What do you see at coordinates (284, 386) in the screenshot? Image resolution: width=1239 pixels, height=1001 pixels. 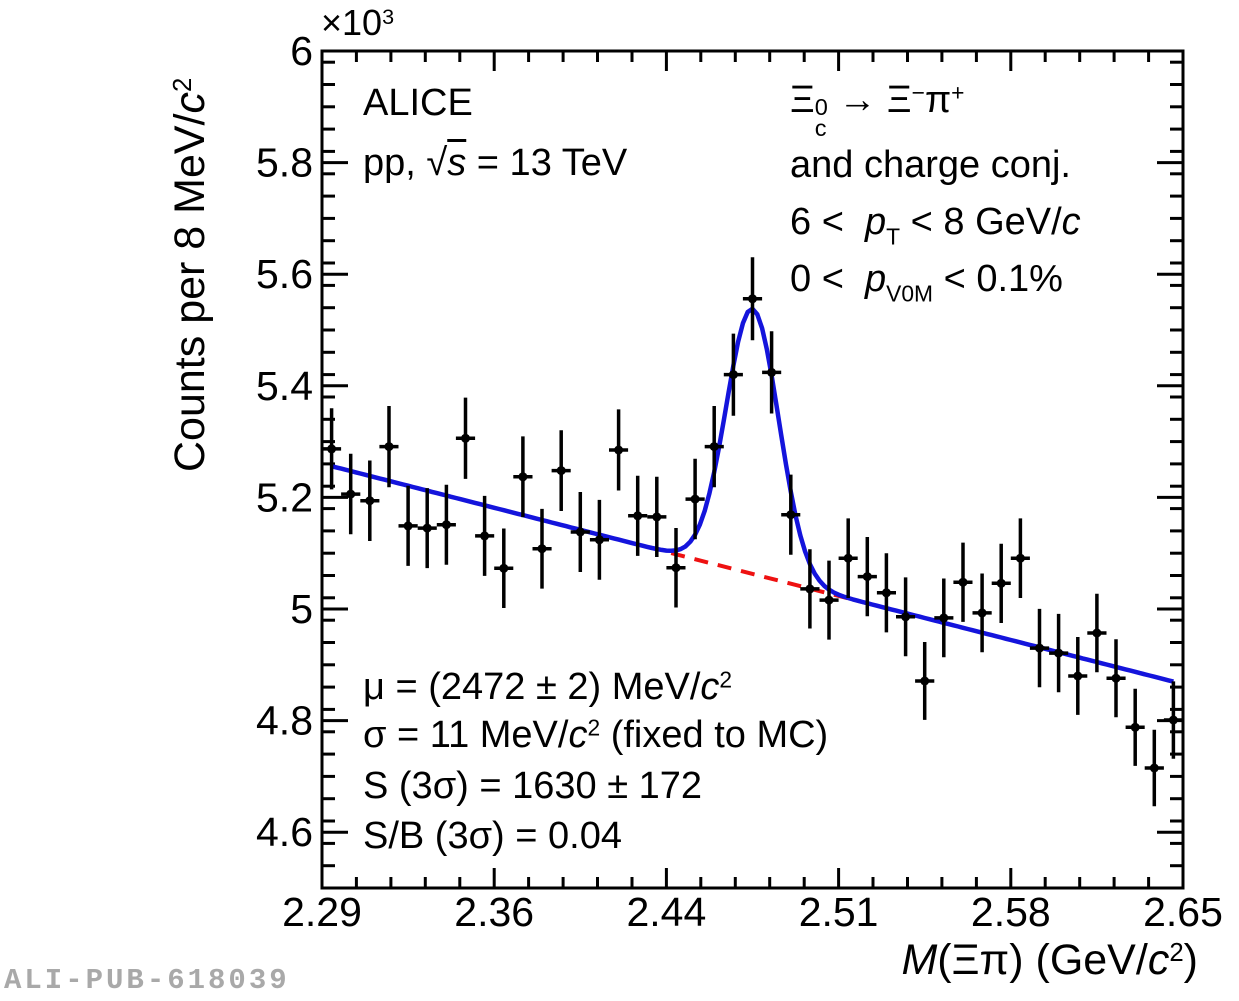 I see `svg-text: 5.4` at bounding box center [284, 386].